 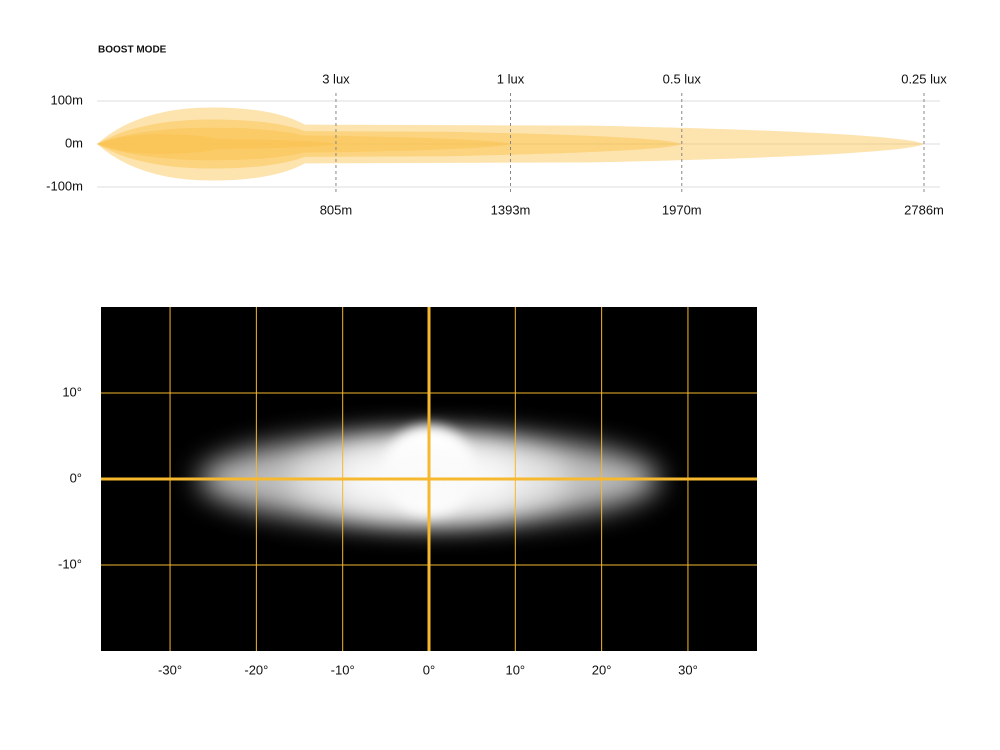 I want to click on lux-label: 3 lux, so click(x=336, y=78).